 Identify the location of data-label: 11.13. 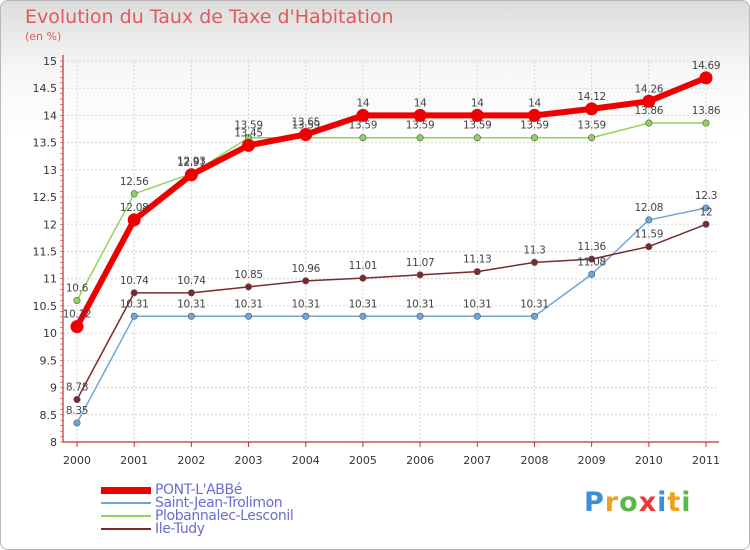
(477, 260).